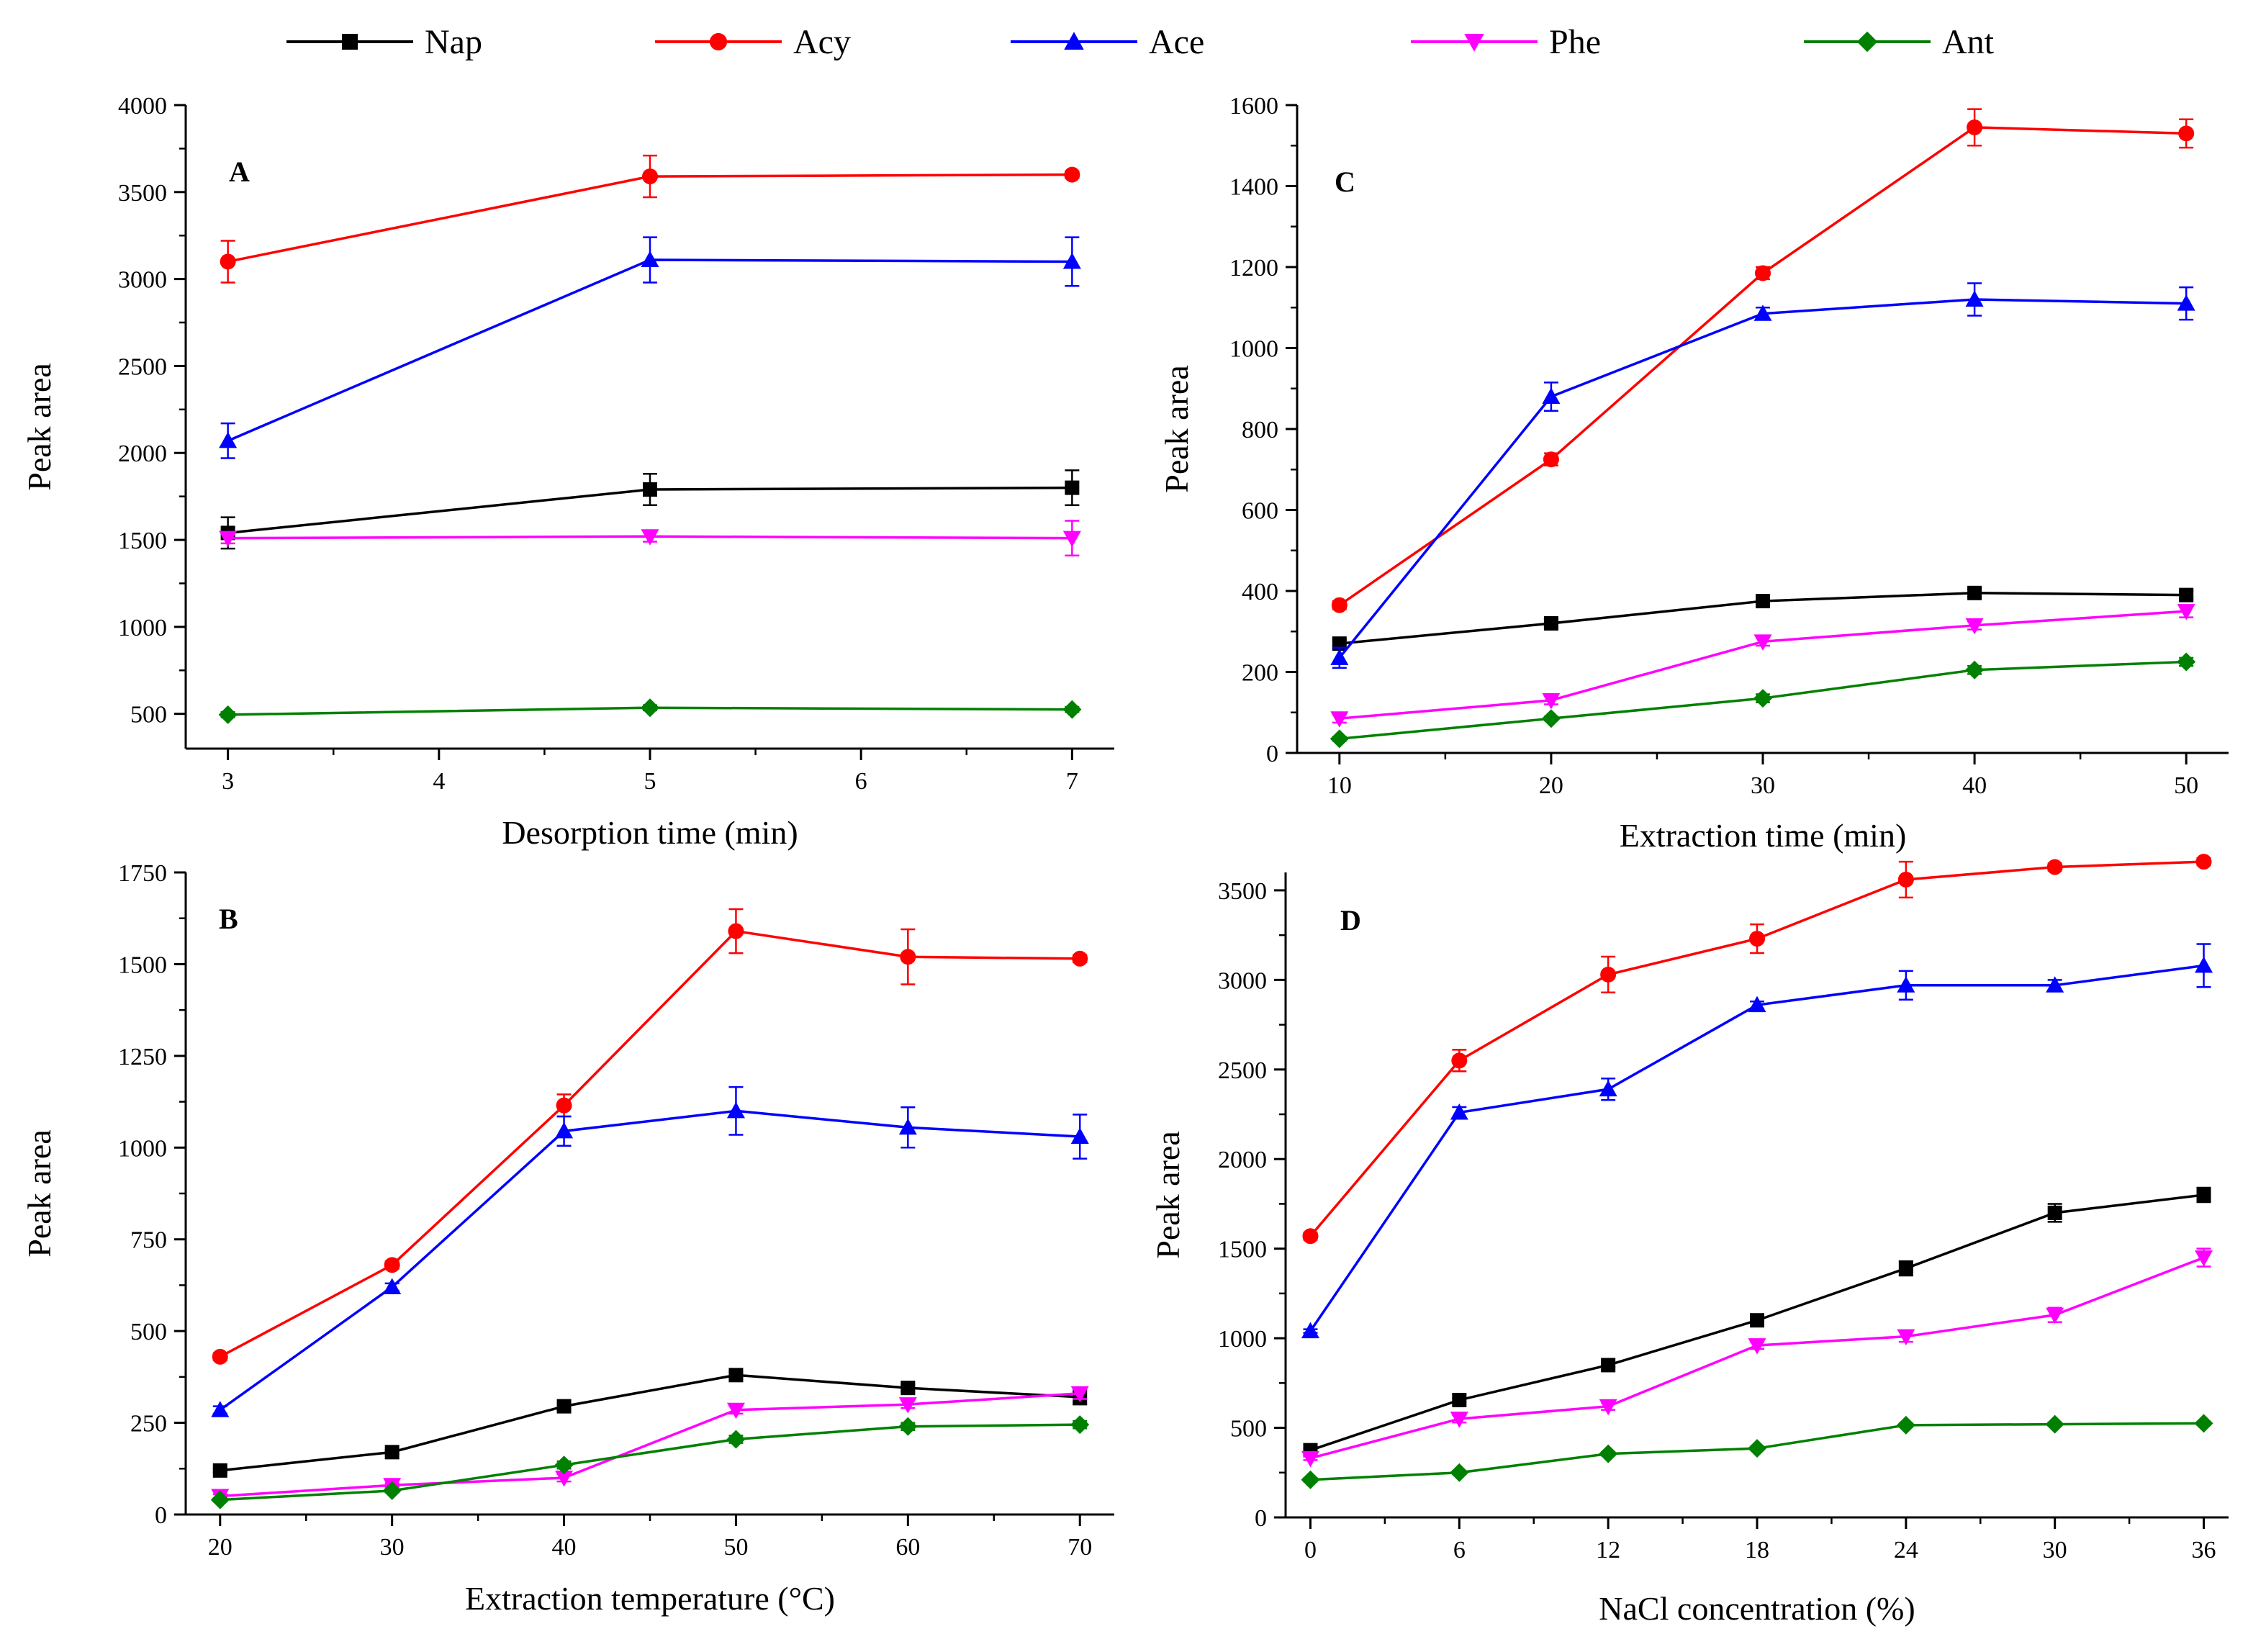 The width and height of the screenshot is (2248, 1652). What do you see at coordinates (148, 1240) in the screenshot?
I see `y-tick-label: 750` at bounding box center [148, 1240].